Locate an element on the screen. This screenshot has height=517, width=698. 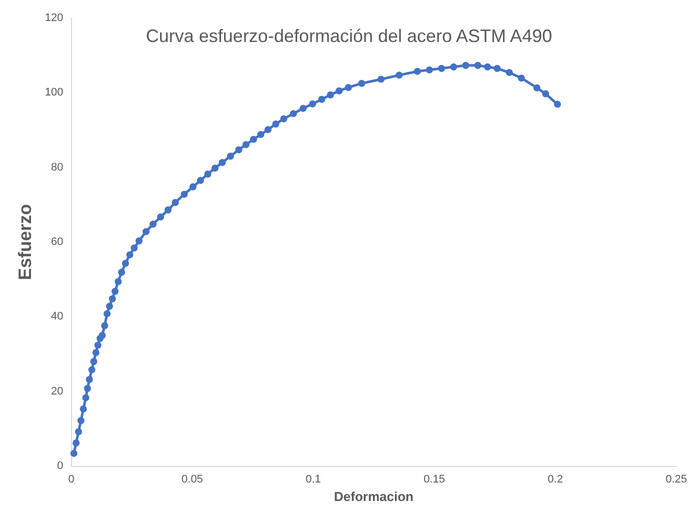
y-tick-label: 120 is located at coordinates (54, 18).